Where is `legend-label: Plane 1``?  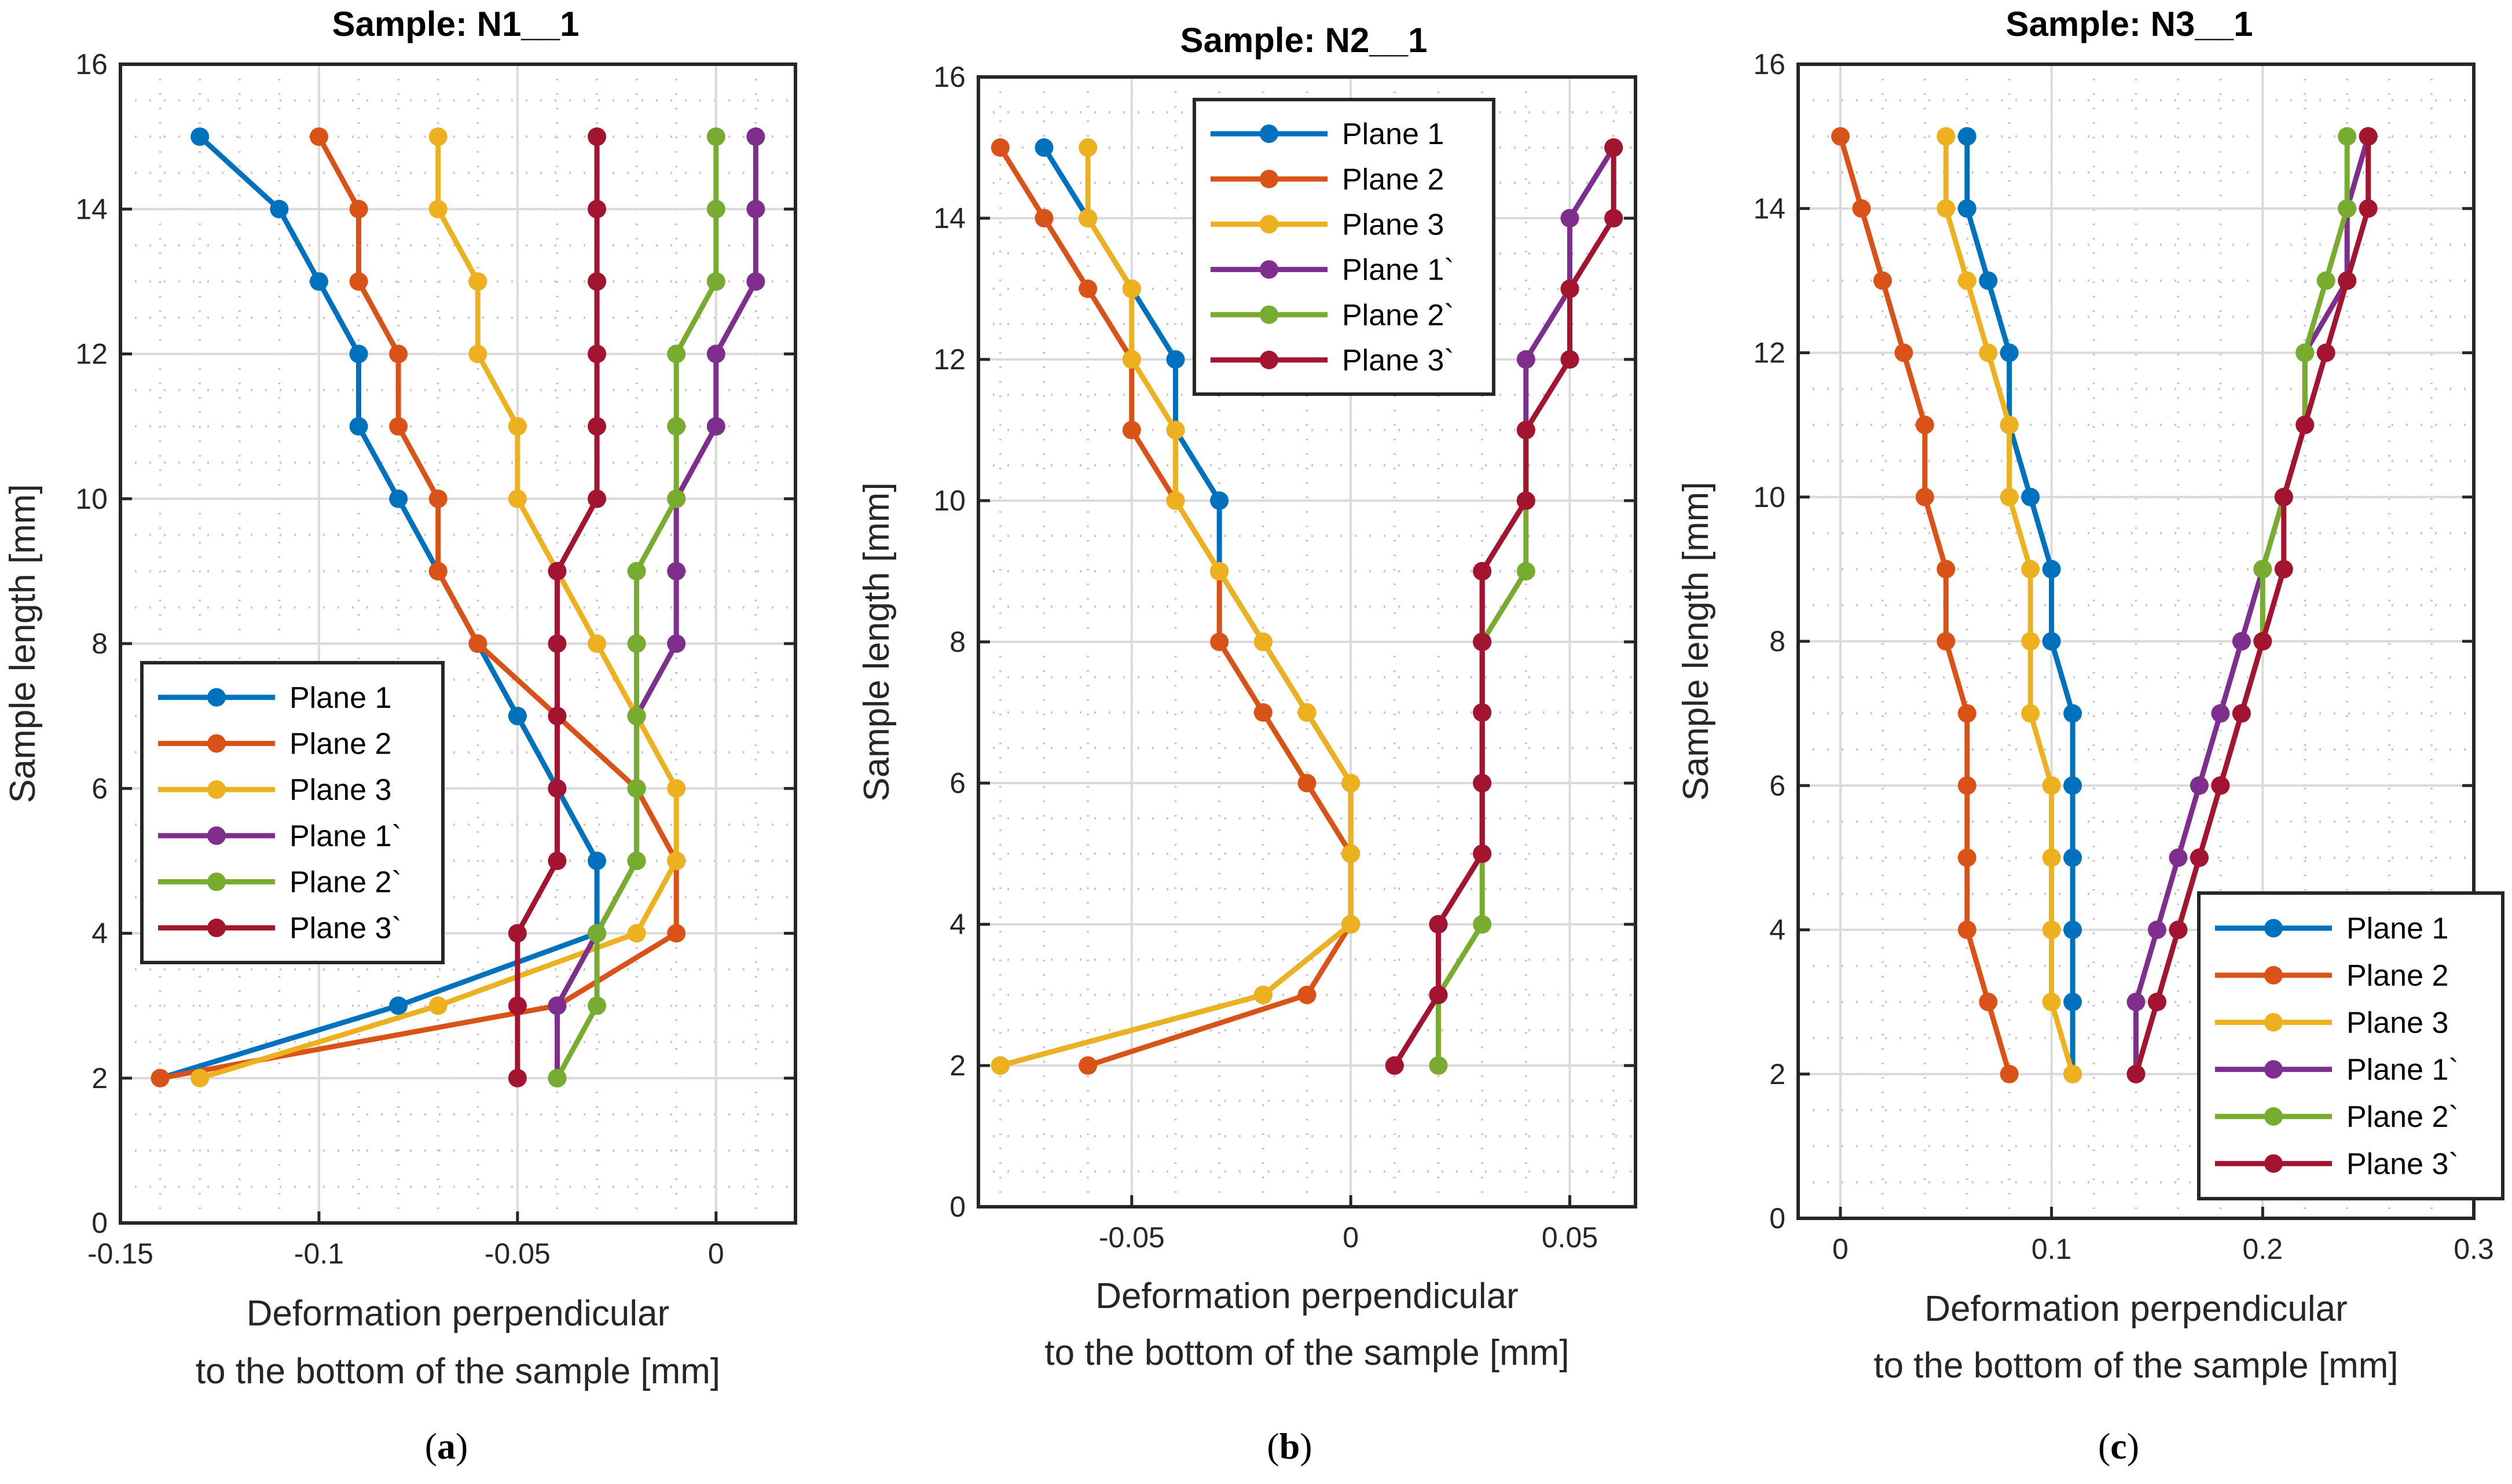
legend-label: Plane 1` is located at coordinates (1398, 270).